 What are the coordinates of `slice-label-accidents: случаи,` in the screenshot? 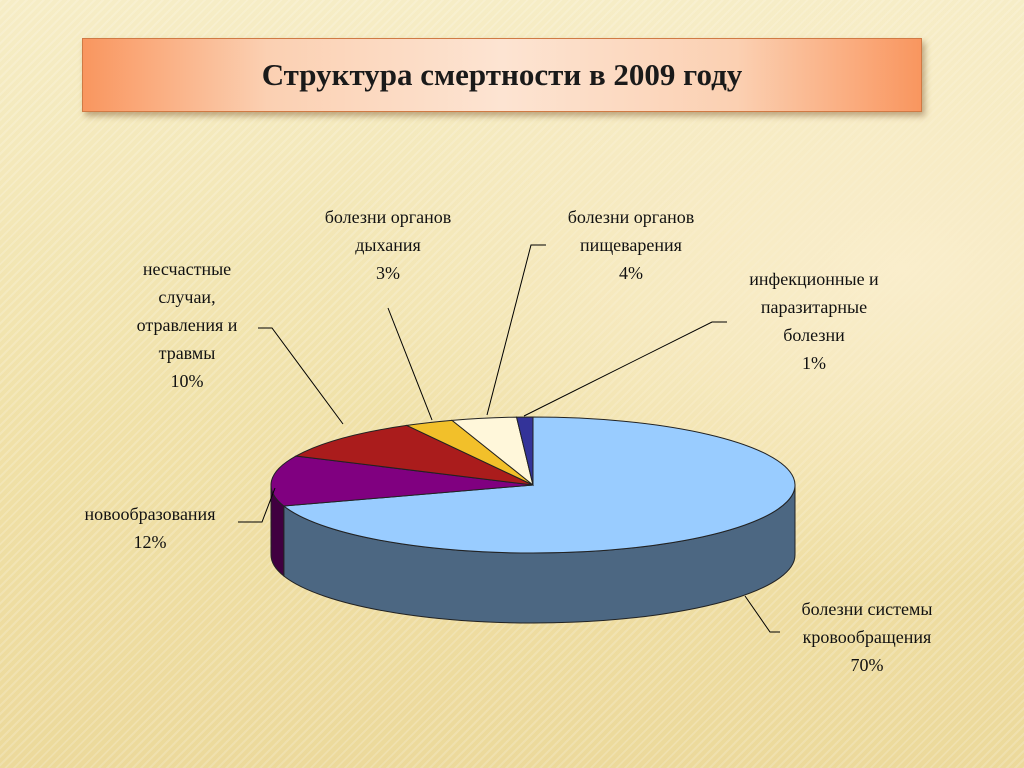 It's located at (186, 297).